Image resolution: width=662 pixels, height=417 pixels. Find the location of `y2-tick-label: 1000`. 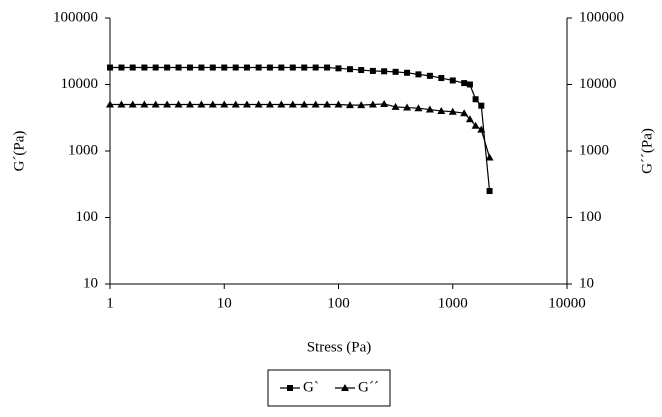

y2-tick-label: 1000 is located at coordinates (594, 150).